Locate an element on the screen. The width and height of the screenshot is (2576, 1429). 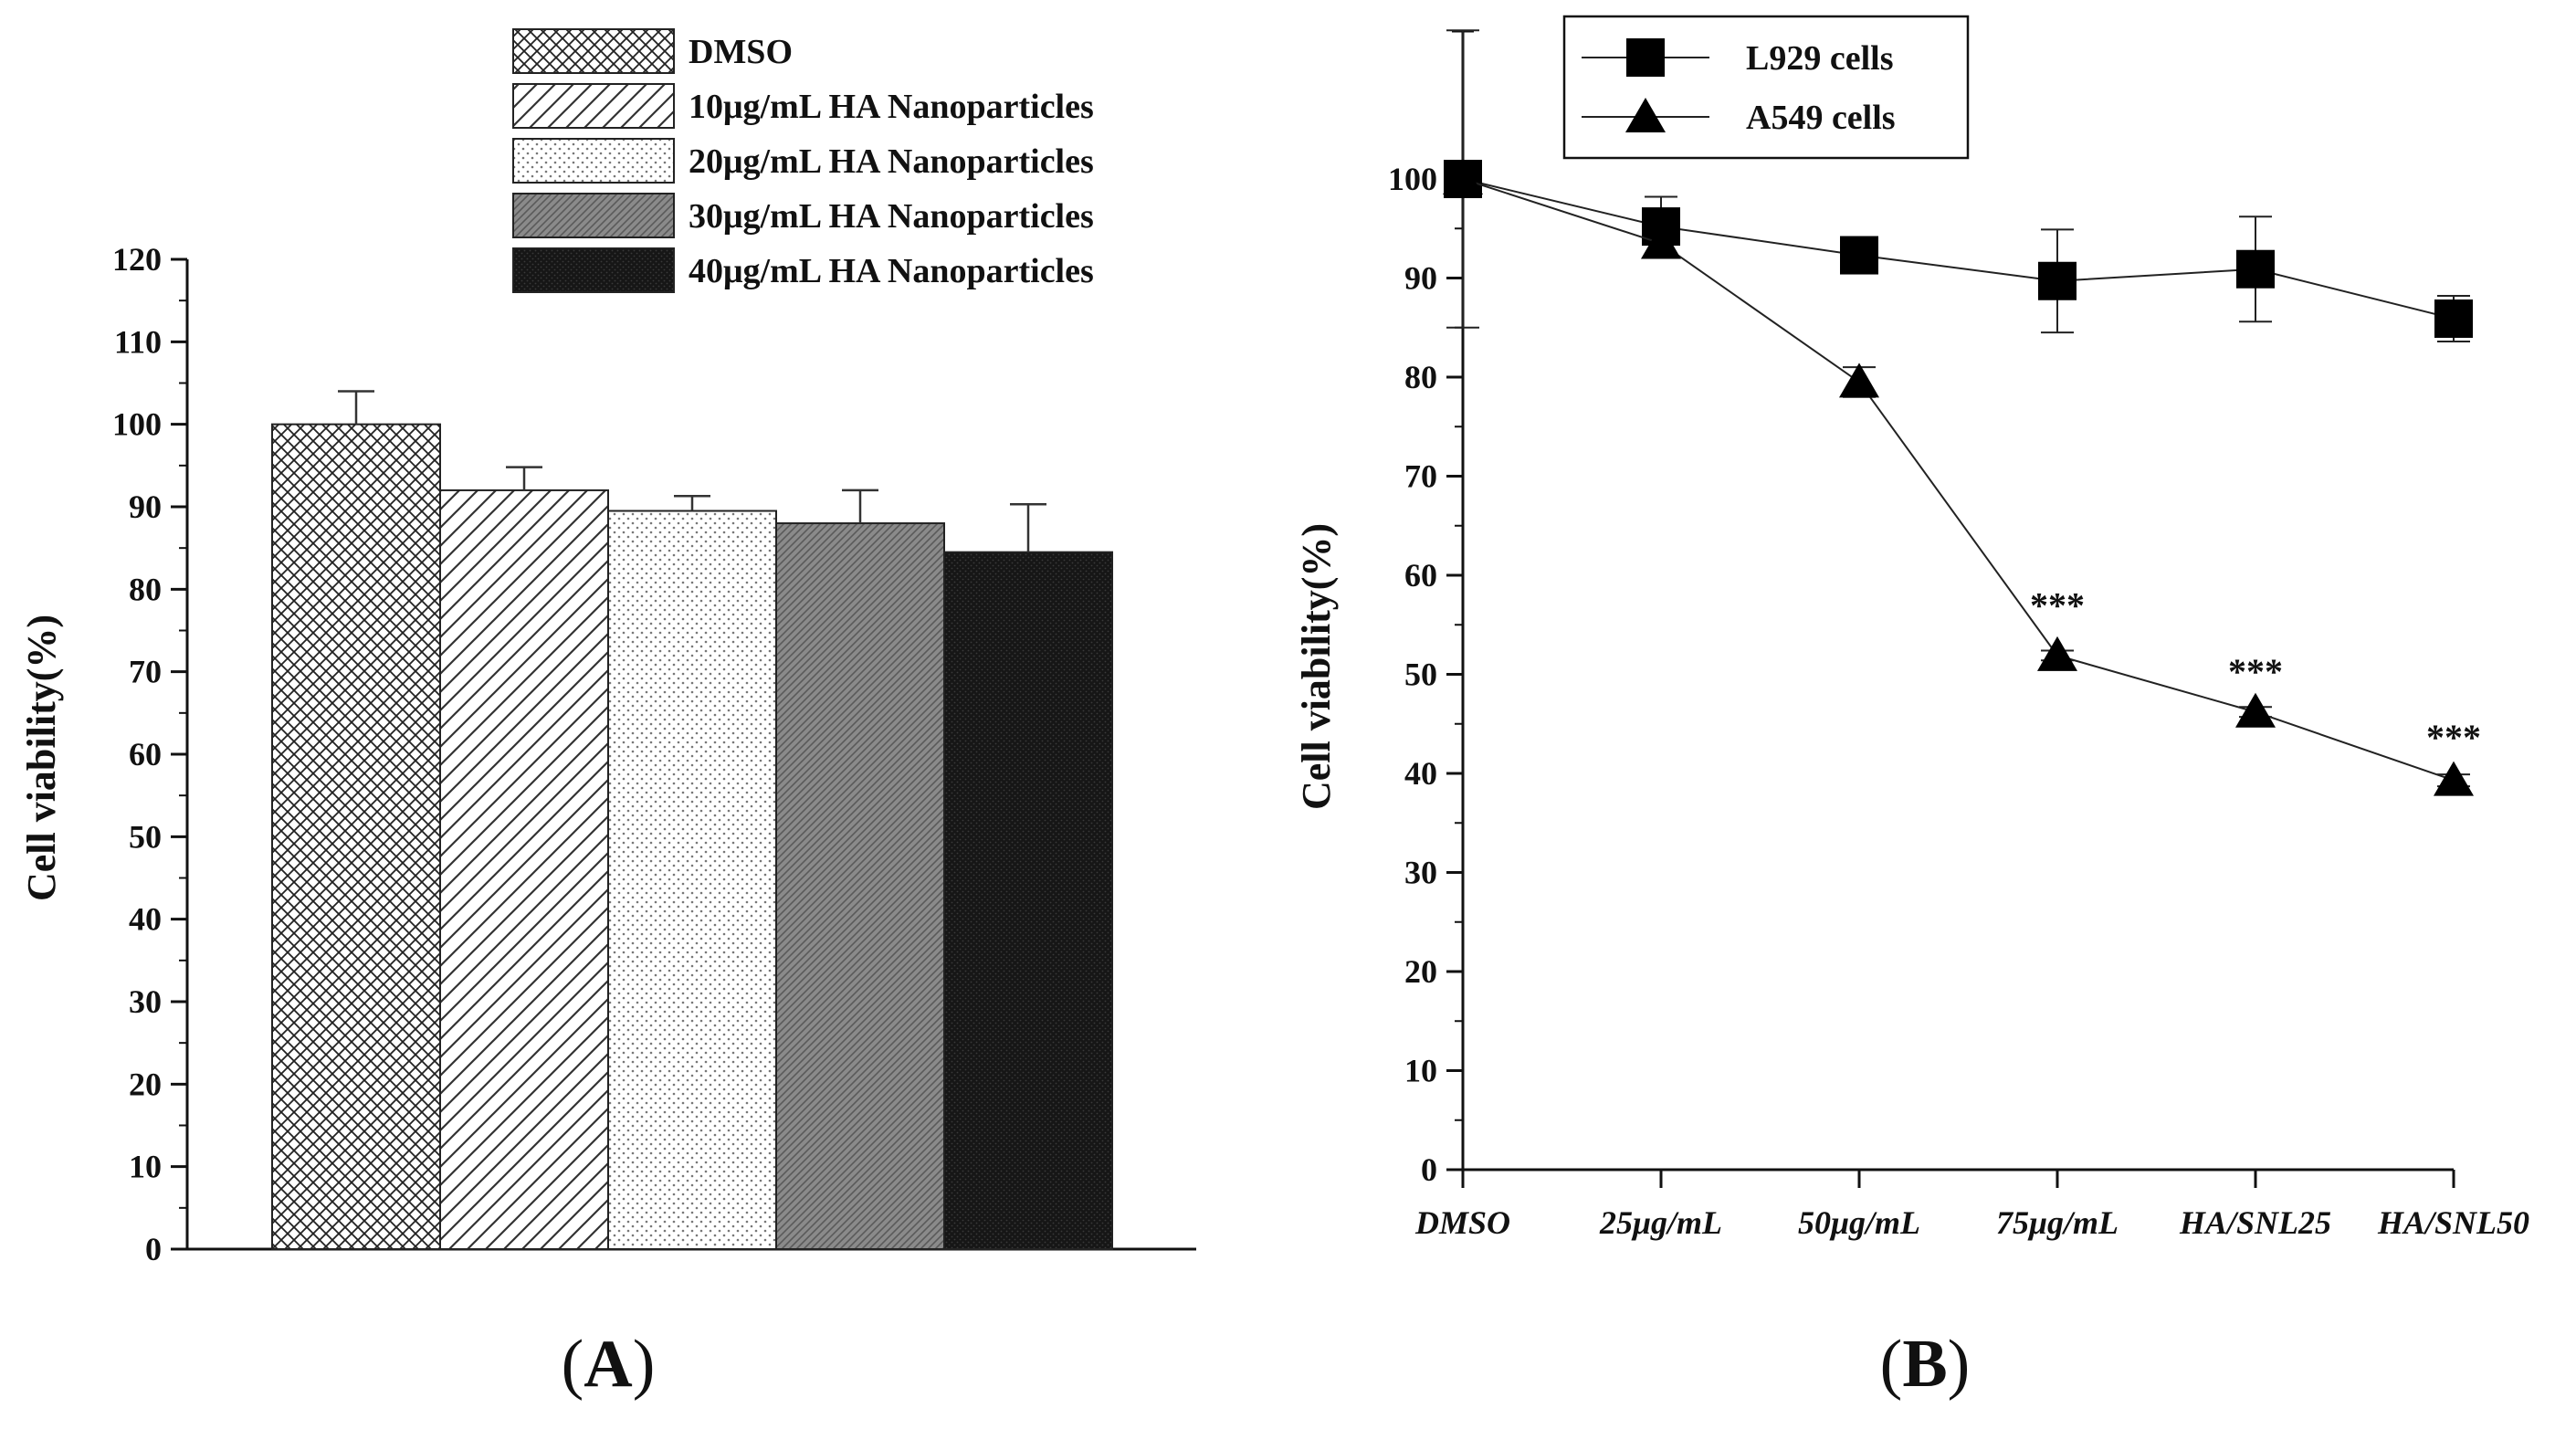
y-axis-title-a: Cell viability(%) is located at coordinates (41, 758).